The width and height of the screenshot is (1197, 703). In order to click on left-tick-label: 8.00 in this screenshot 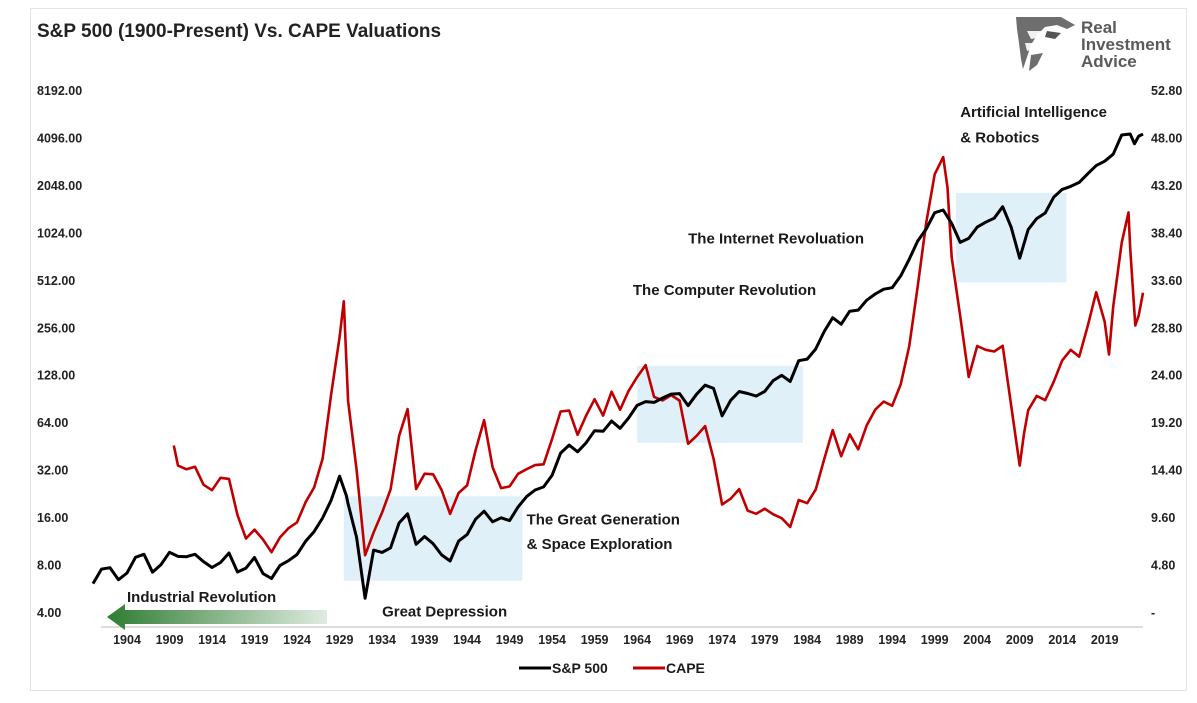, I will do `click(49, 566)`.